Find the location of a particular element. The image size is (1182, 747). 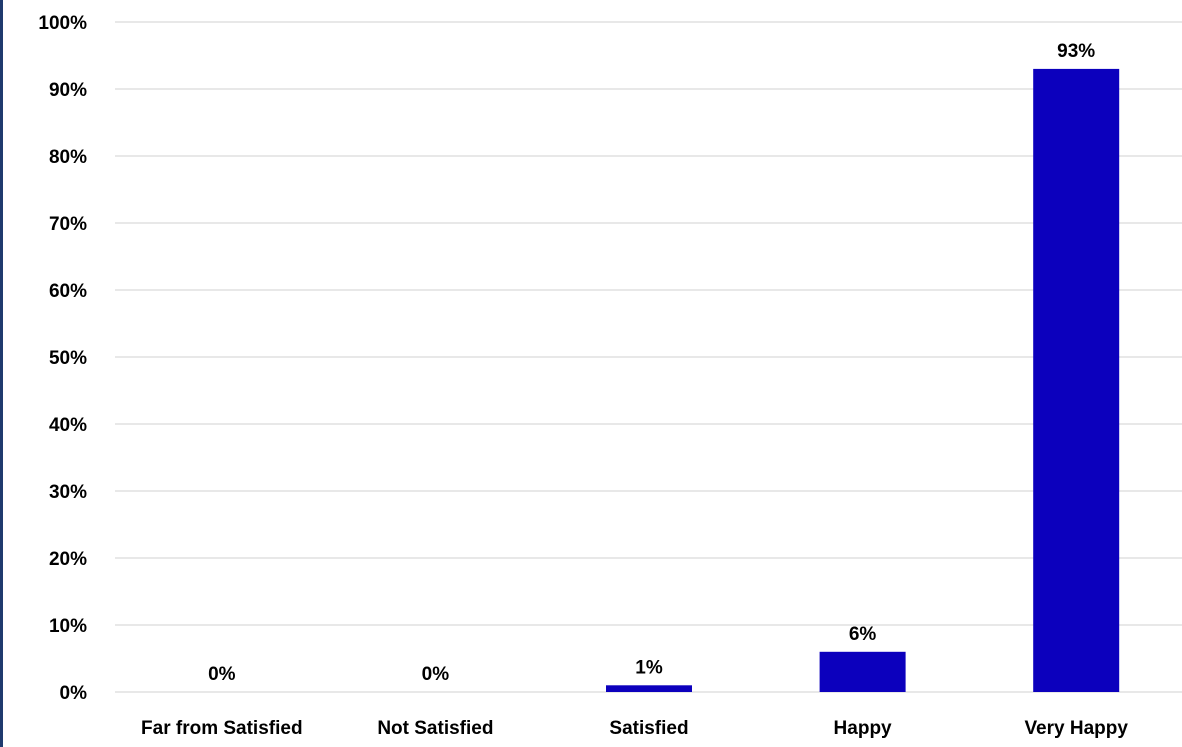

data-label: 1% is located at coordinates (649, 667).